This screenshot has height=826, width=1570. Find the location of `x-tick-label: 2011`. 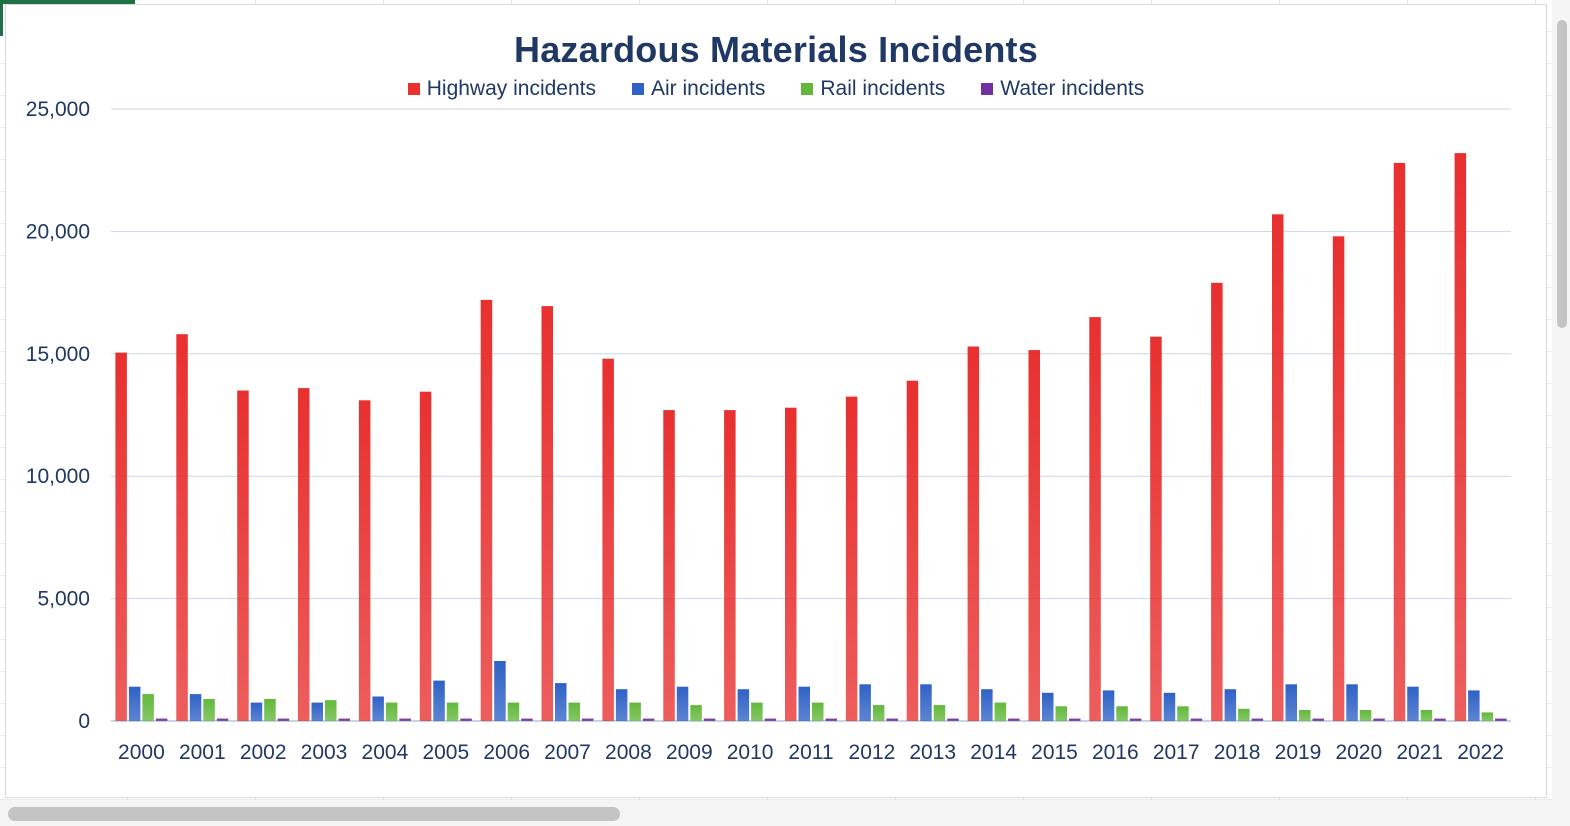

x-tick-label: 2011 is located at coordinates (810, 752).